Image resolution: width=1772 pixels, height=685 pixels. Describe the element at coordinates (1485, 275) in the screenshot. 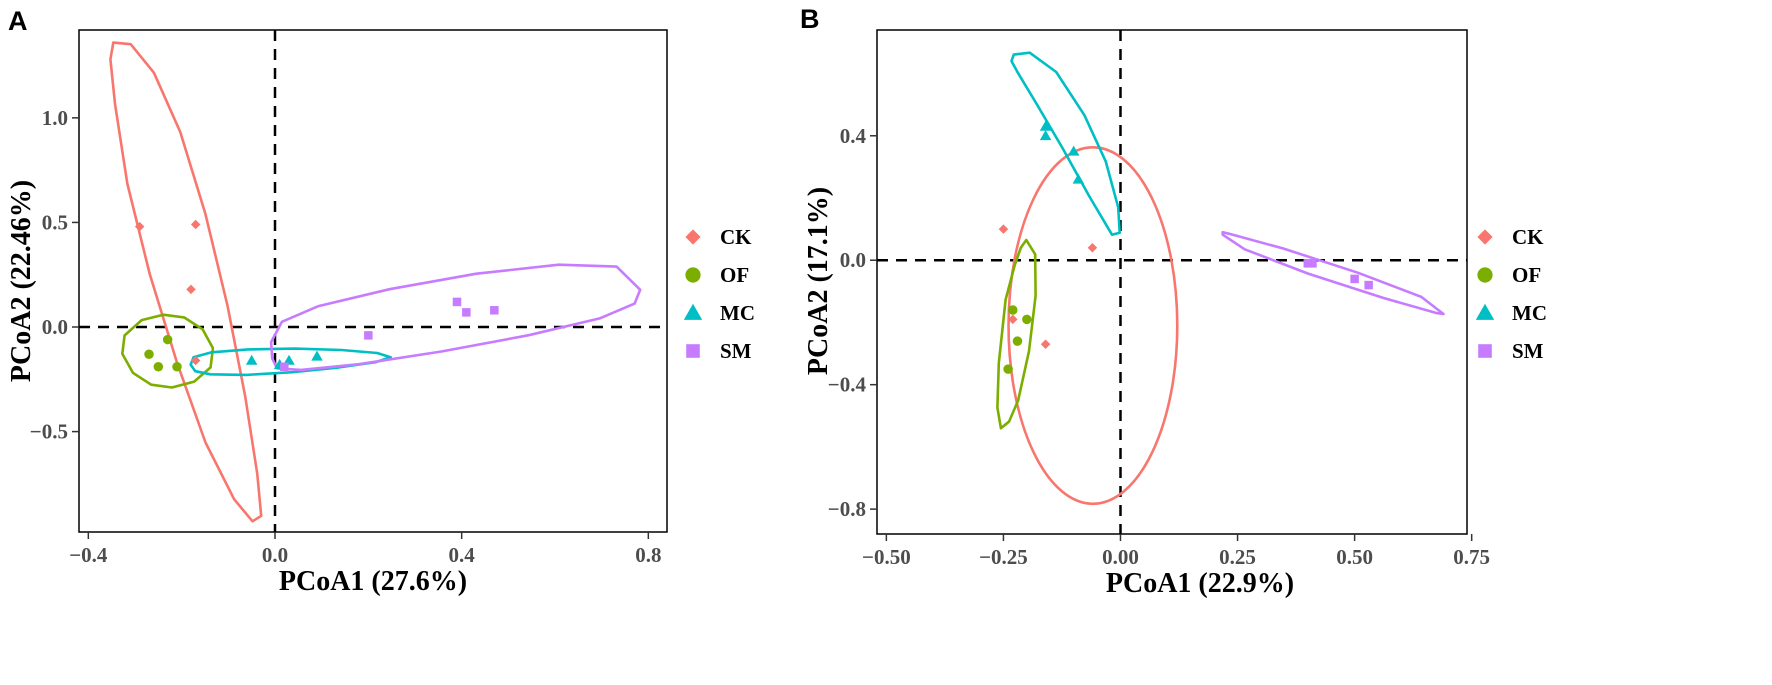

I see `panel-b-legend-key-of` at that location.